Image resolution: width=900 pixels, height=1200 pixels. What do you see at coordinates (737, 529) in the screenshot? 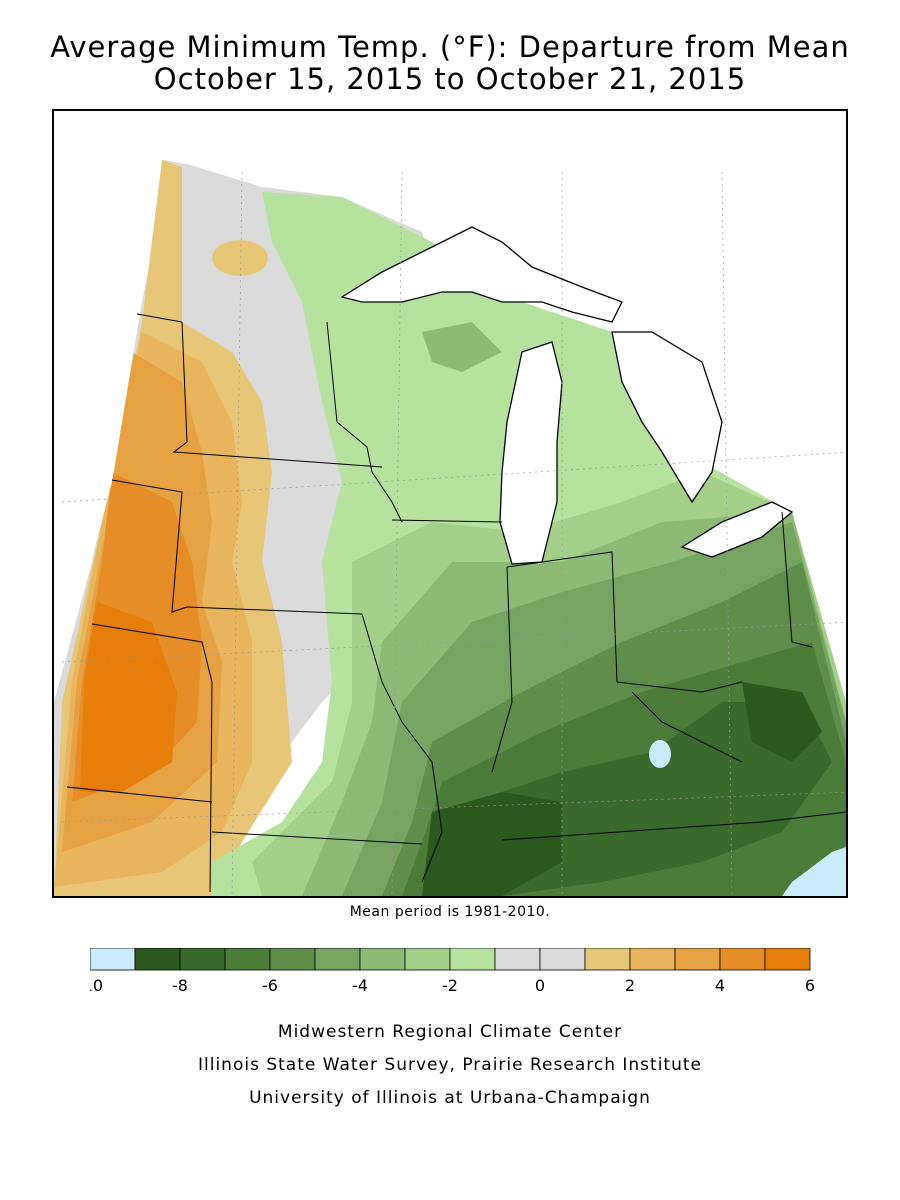
I see `lake-erie` at bounding box center [737, 529].